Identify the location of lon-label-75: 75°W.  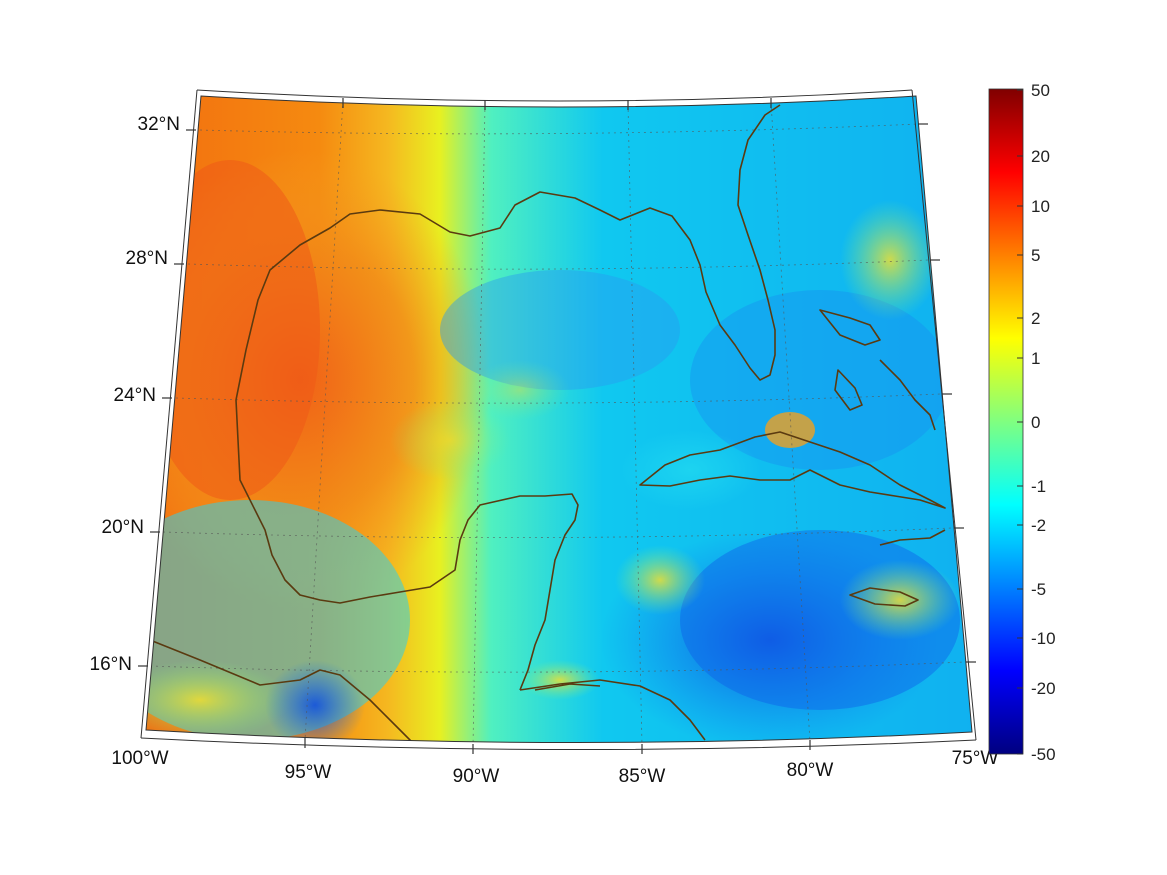
(975, 758).